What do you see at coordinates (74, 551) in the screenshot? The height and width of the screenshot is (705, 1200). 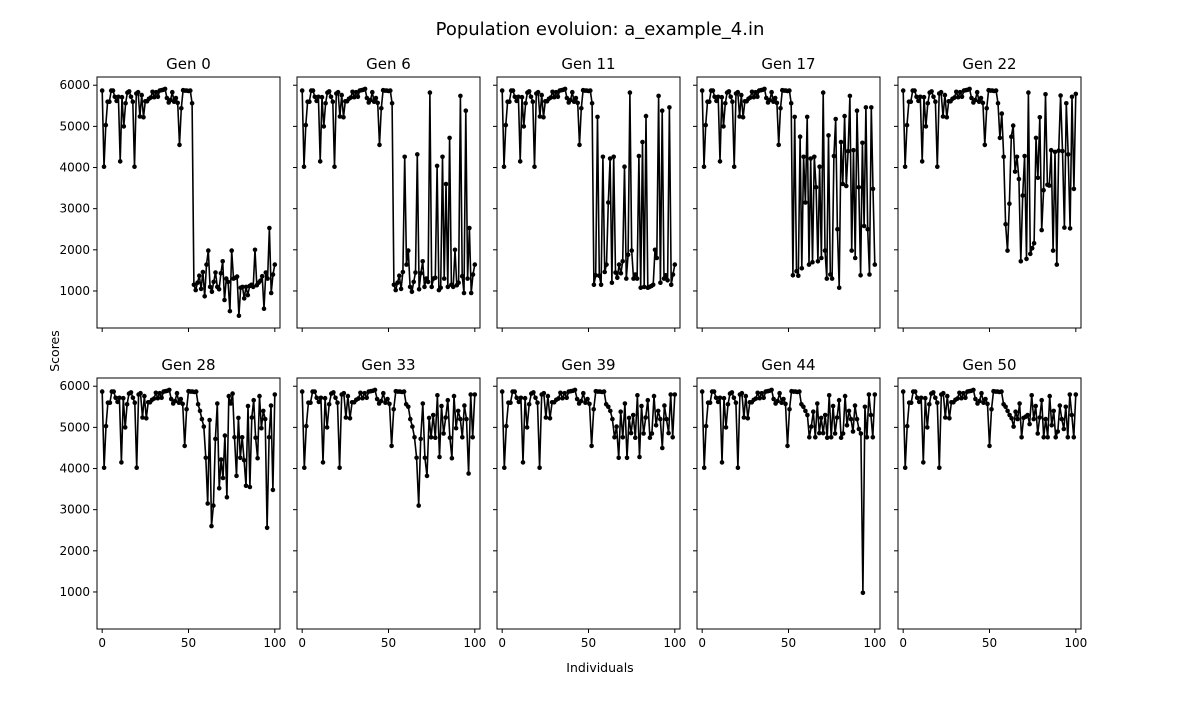 I see `y-tick-label: 2000` at bounding box center [74, 551].